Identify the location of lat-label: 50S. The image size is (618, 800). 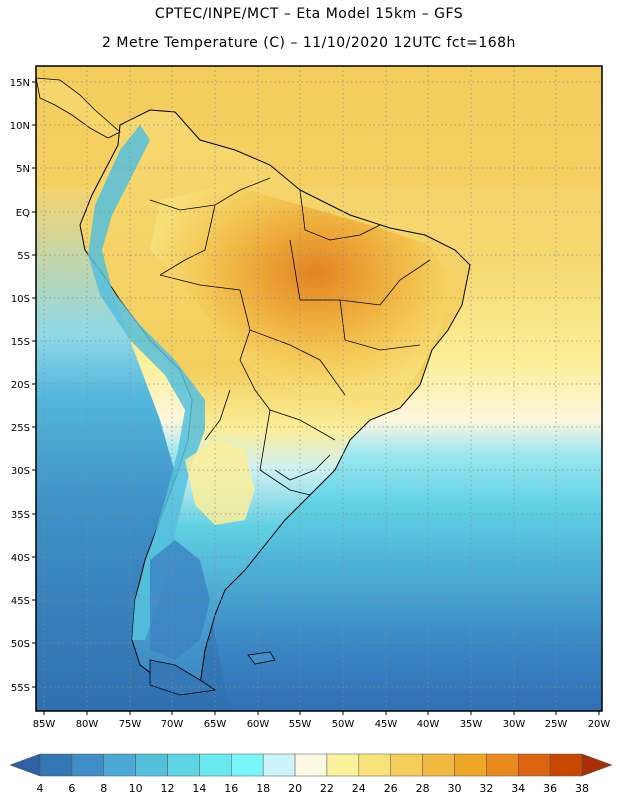
(20, 644).